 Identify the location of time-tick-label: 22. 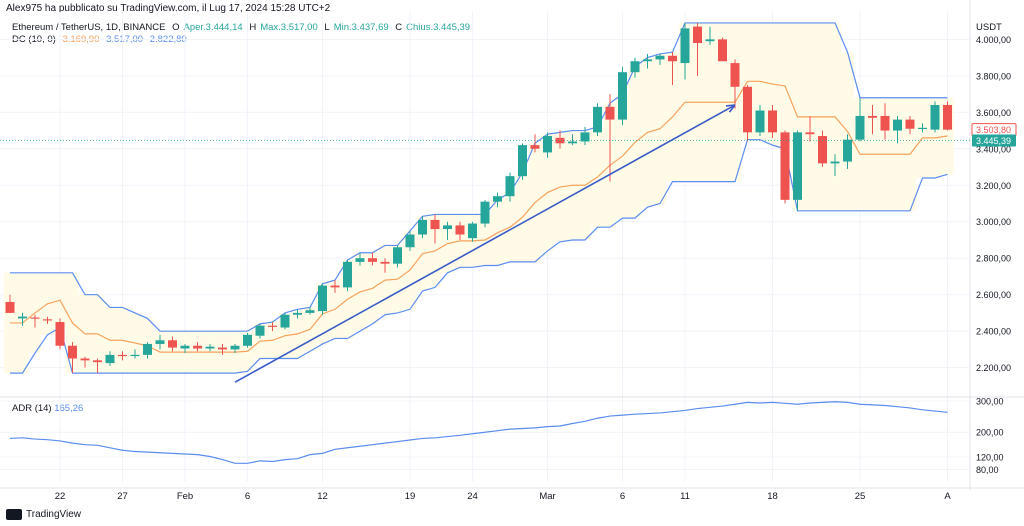
(60, 496).